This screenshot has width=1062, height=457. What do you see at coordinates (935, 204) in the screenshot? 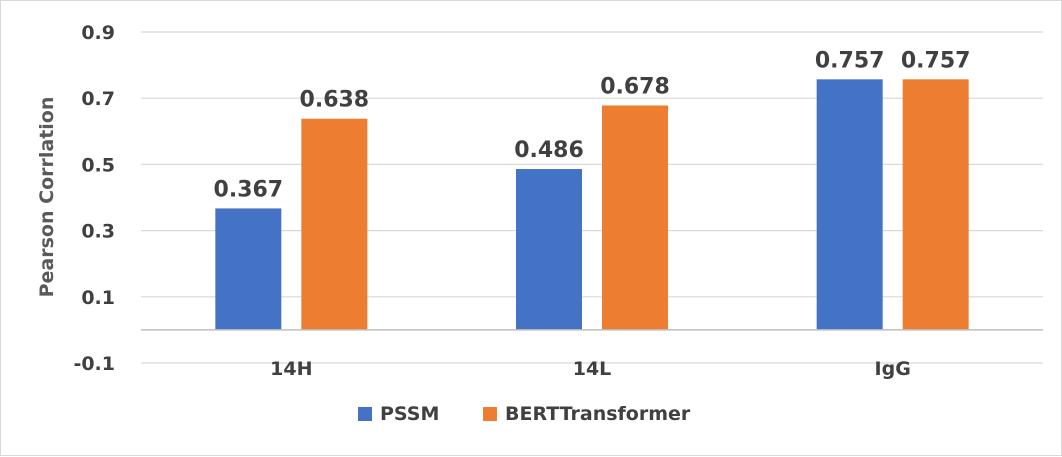
I see `bar-berttransformer-igg` at bounding box center [935, 204].